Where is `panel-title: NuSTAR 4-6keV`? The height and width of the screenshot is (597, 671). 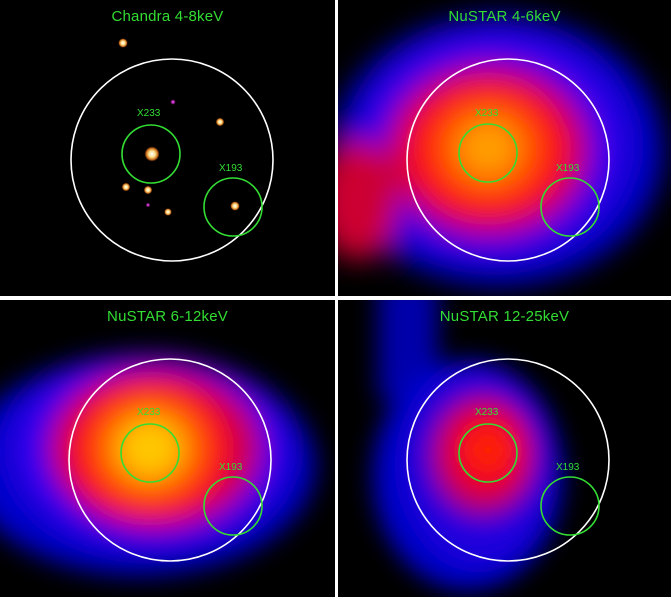 panel-title: NuSTAR 4-6keV is located at coordinates (504, 16).